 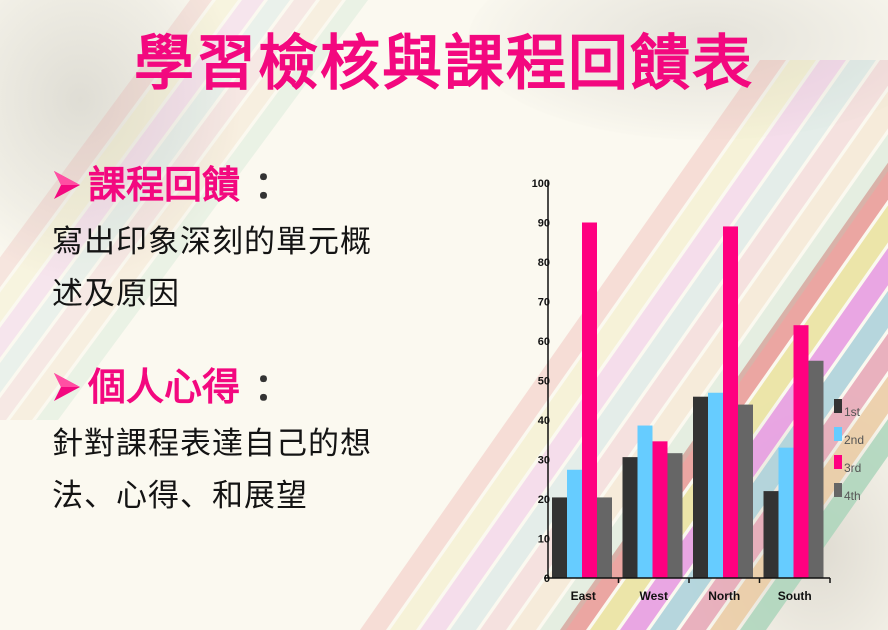 What do you see at coordinates (700, 487) in the screenshot?
I see `bar-north-1st` at bounding box center [700, 487].